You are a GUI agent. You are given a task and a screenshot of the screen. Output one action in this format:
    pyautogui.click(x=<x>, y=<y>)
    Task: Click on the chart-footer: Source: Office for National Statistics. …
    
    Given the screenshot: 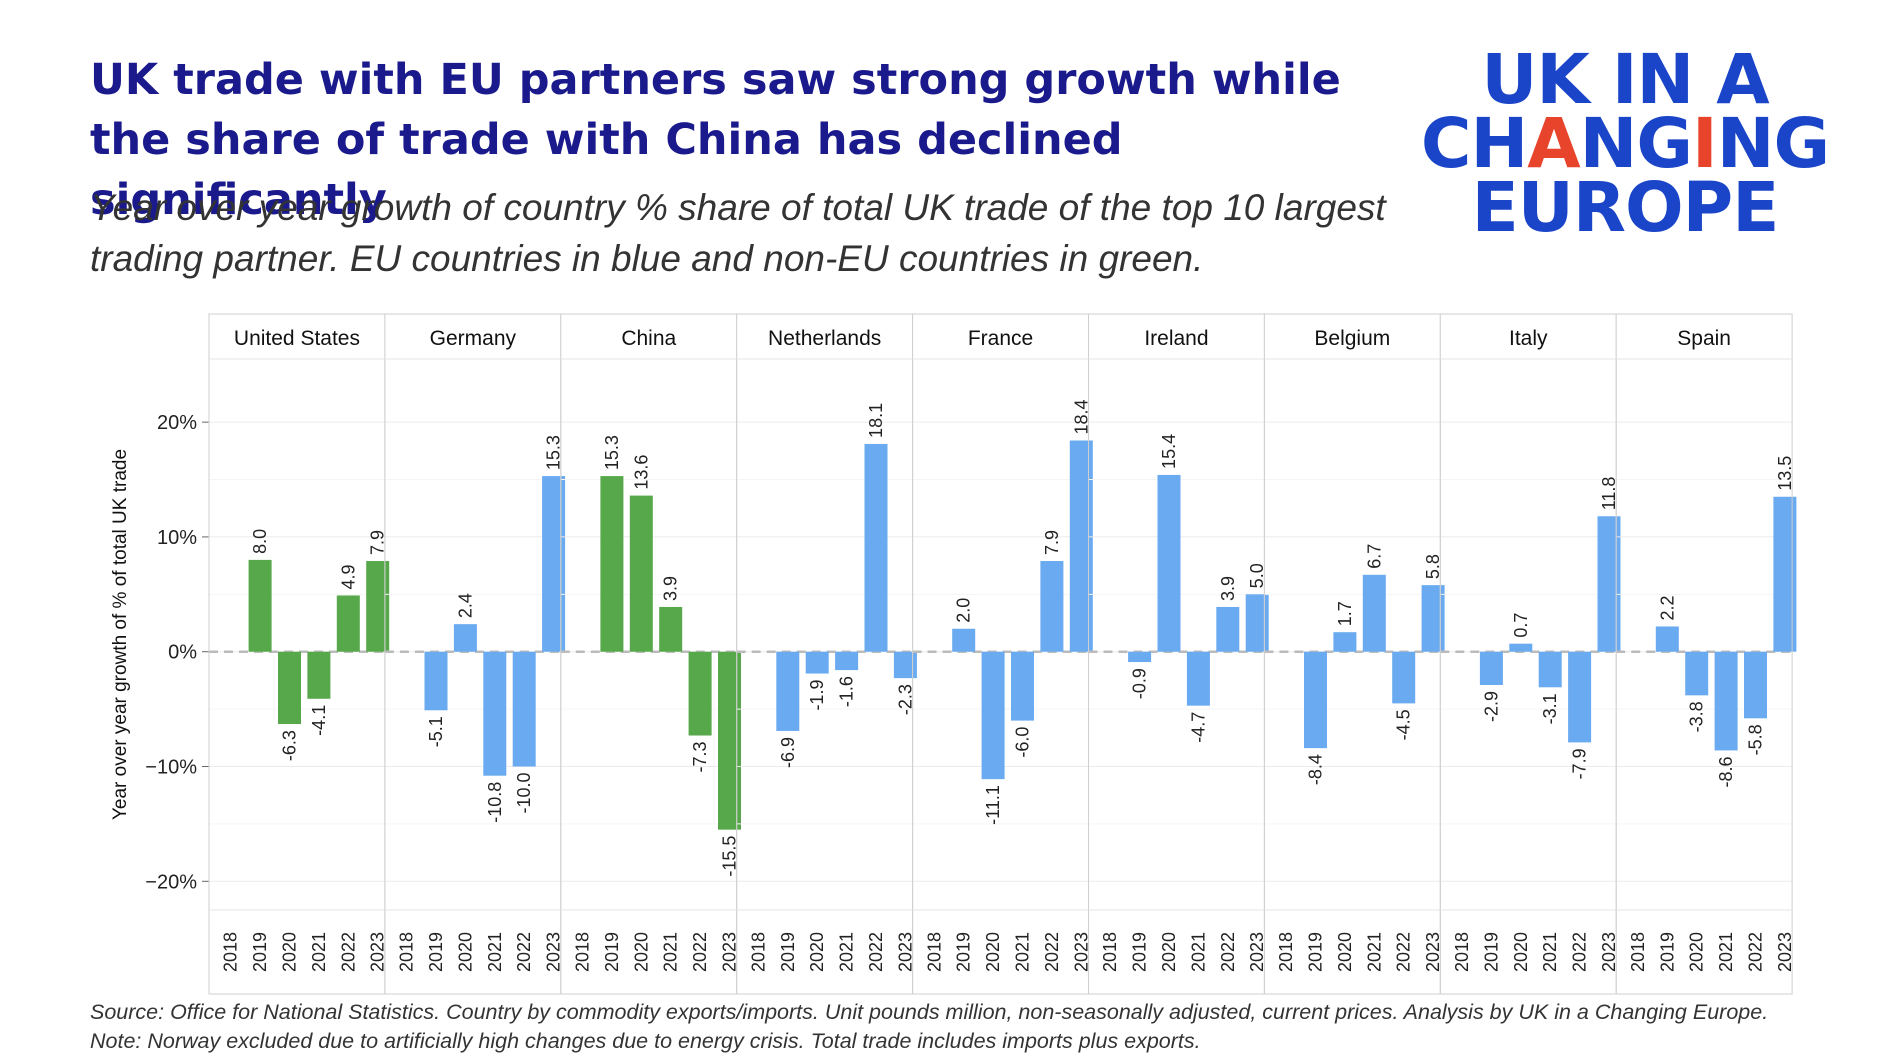 What is the action you would take?
    pyautogui.click(x=985, y=1027)
    